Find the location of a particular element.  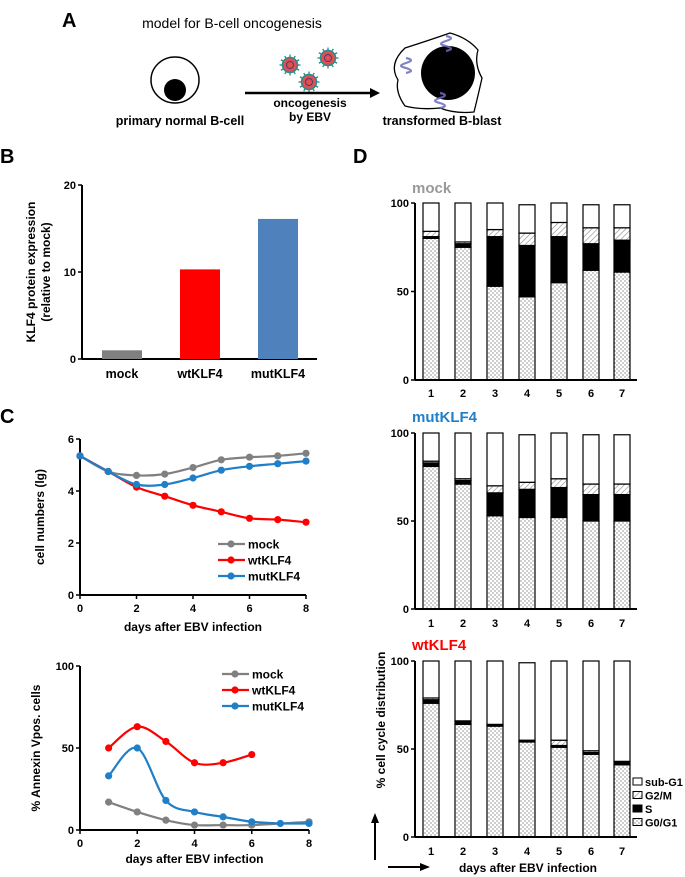

virus-dna is located at coordinates (309, 82).